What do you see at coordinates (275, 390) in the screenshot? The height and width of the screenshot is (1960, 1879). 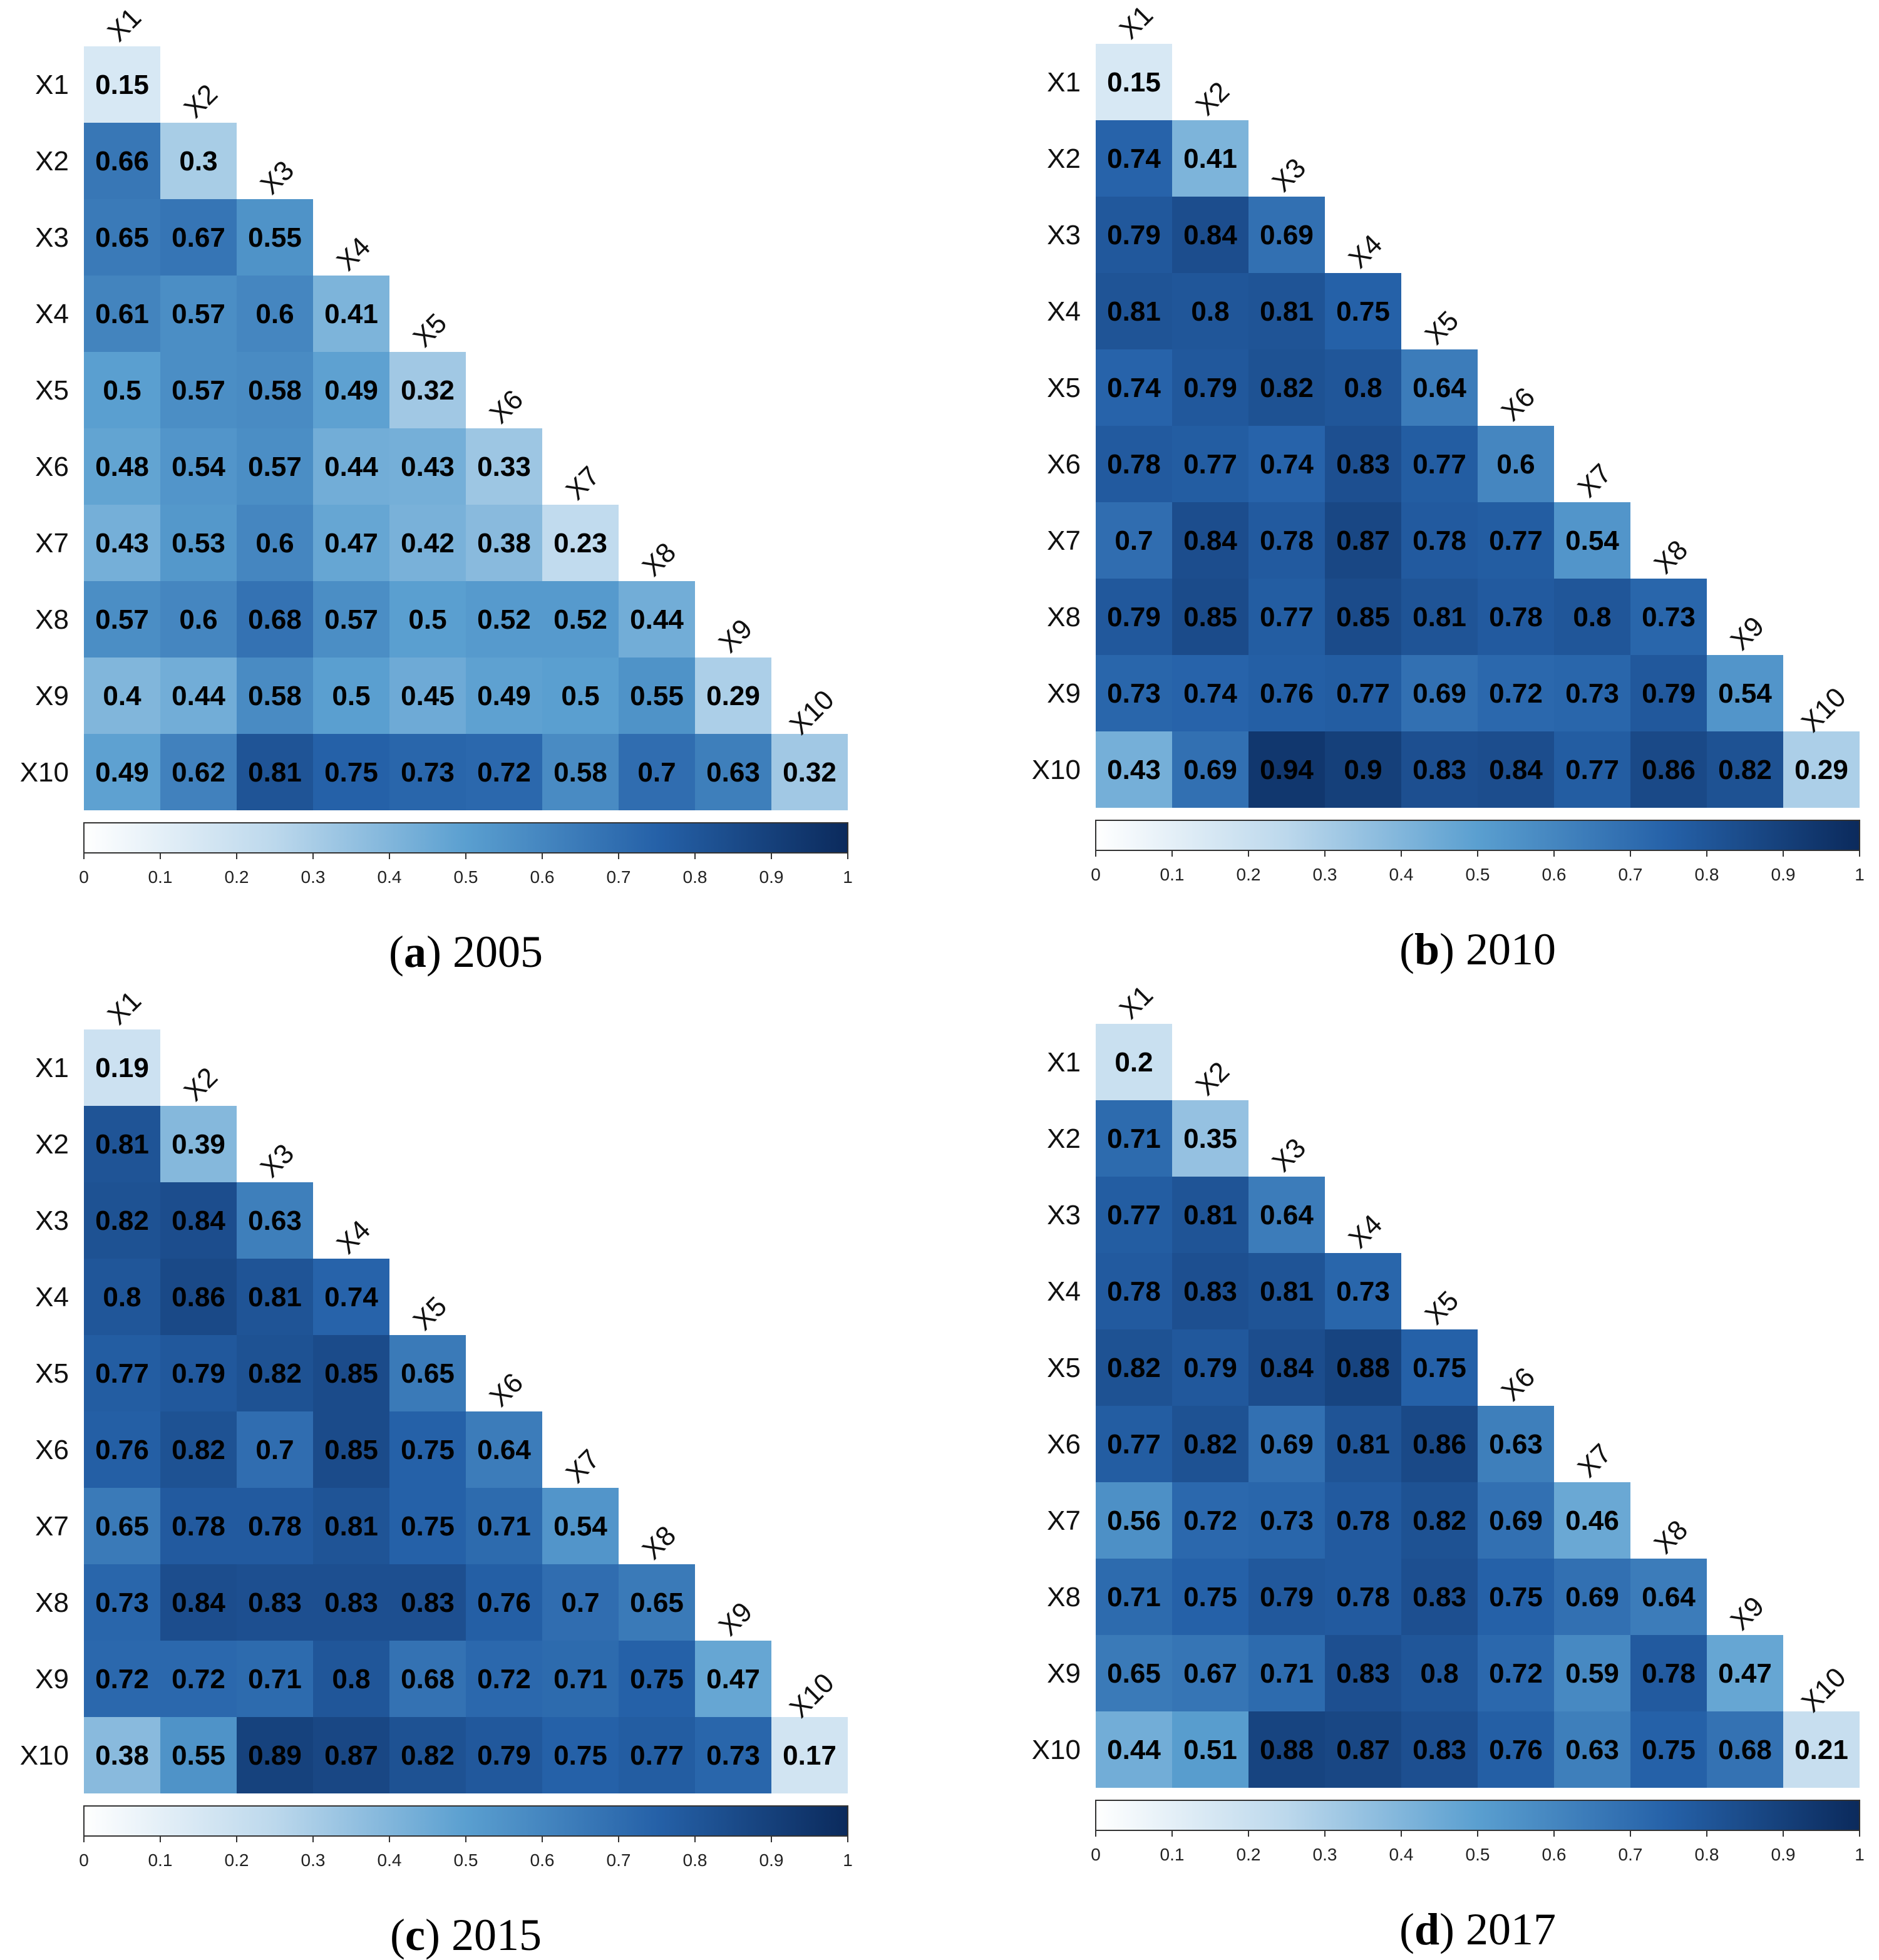 I see `cell-value-label: 0.58` at bounding box center [275, 390].